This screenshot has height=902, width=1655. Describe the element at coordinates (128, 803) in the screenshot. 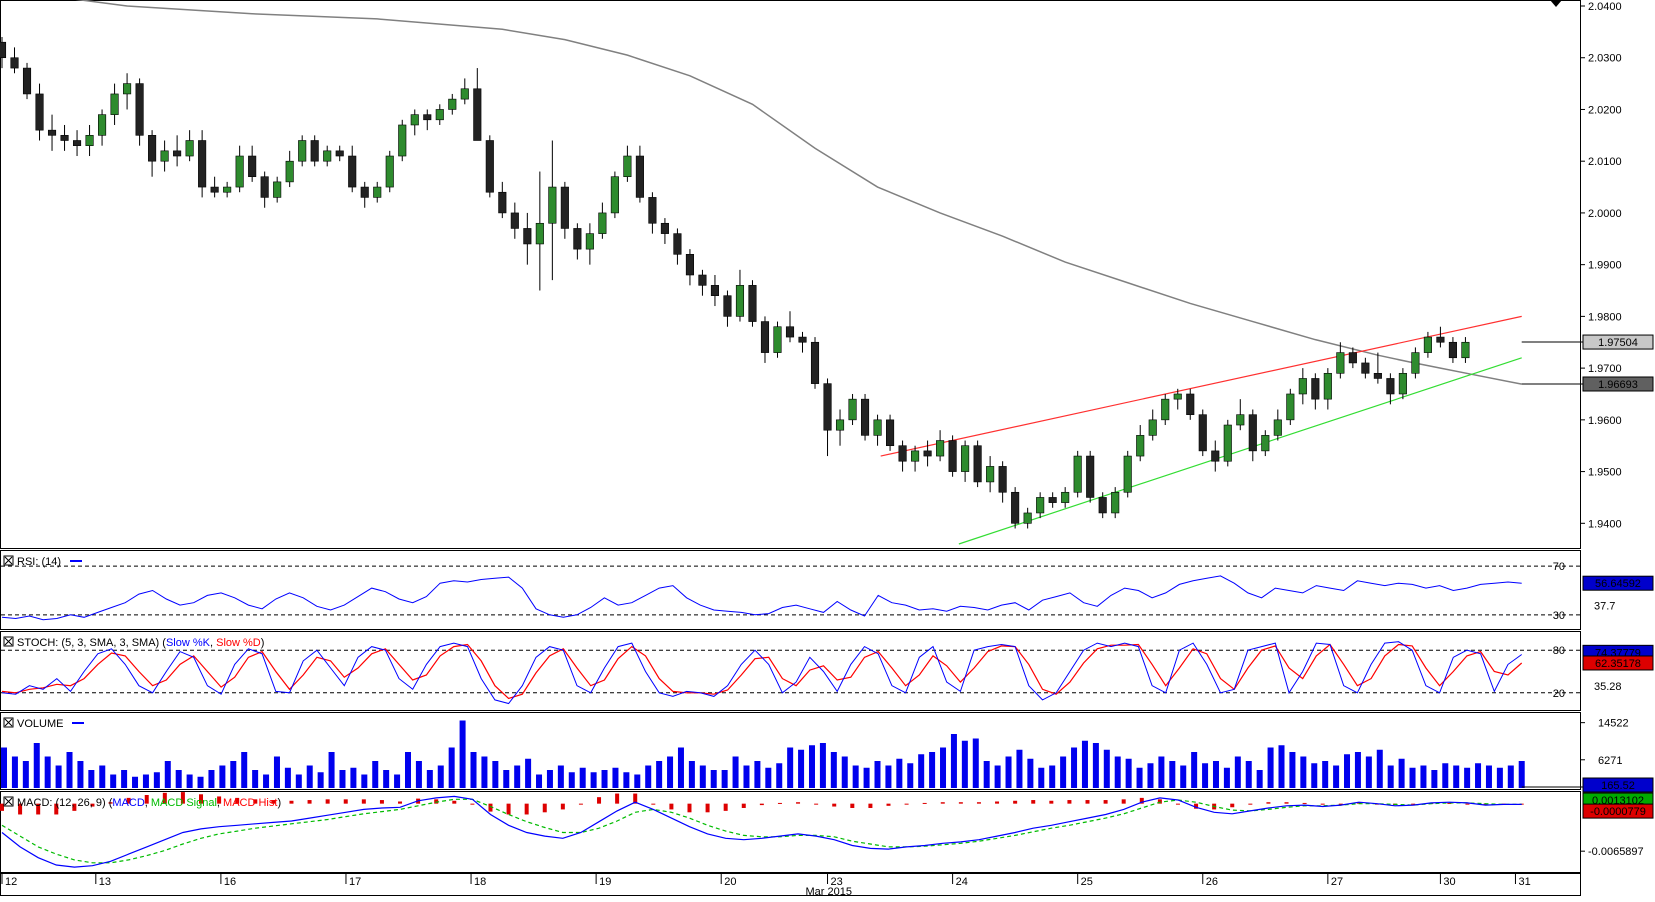

I see `macd-legend: MACD` at that location.